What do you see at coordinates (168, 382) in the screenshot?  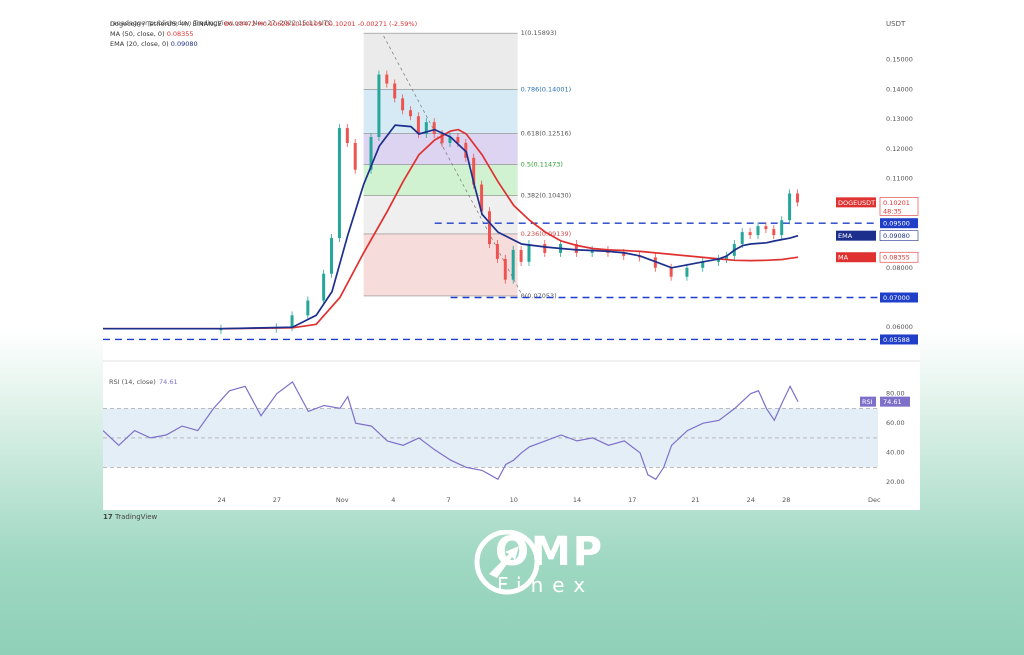 I see `rsi-last-value: 74.61` at bounding box center [168, 382].